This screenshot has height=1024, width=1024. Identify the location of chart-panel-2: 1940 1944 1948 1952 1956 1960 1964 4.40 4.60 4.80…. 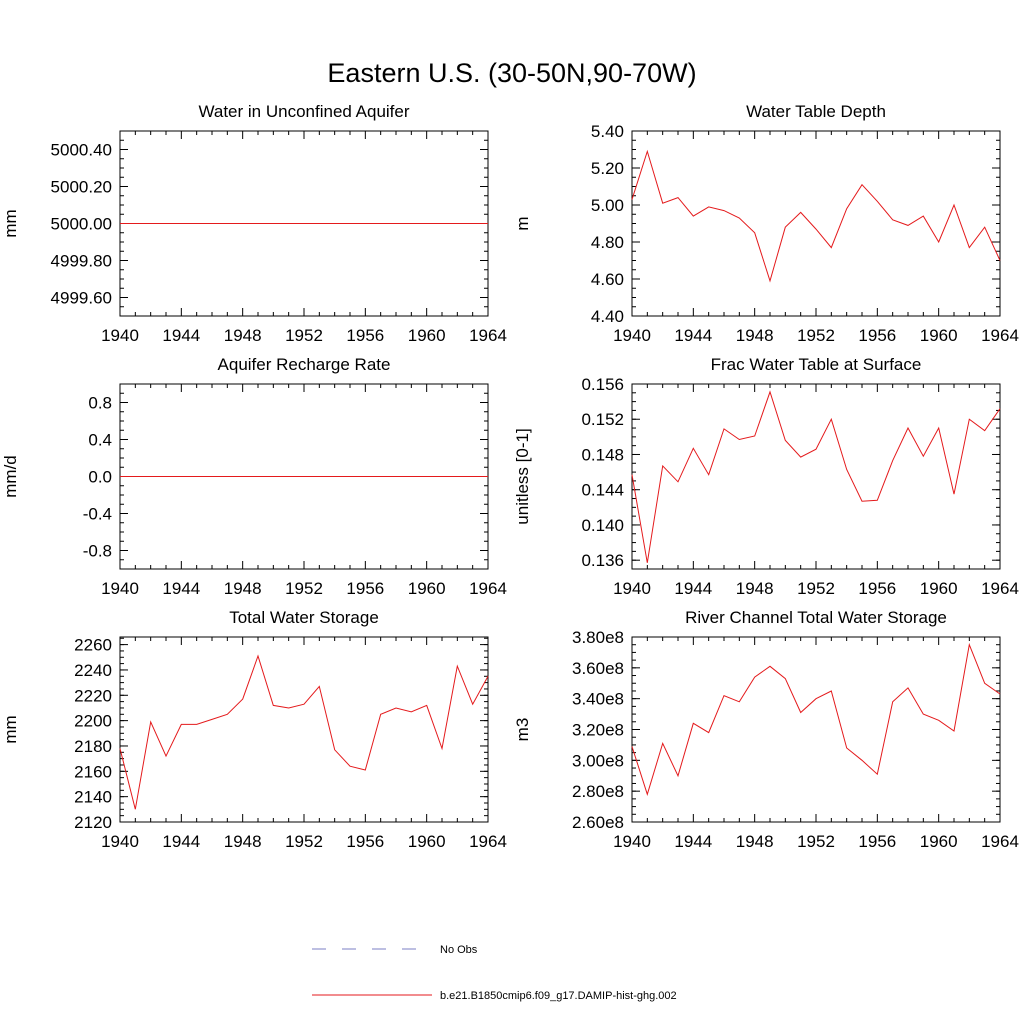
(766, 223).